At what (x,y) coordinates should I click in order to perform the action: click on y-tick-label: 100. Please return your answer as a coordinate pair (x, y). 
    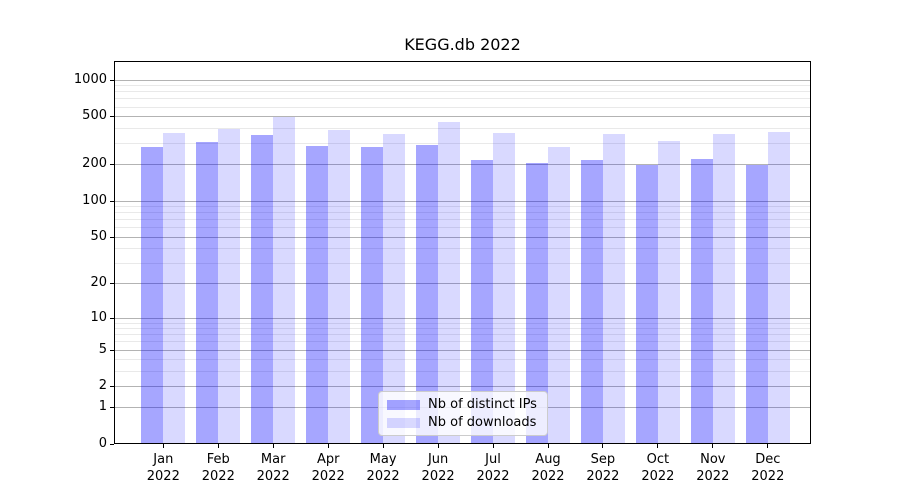
    Looking at the image, I should click on (94, 200).